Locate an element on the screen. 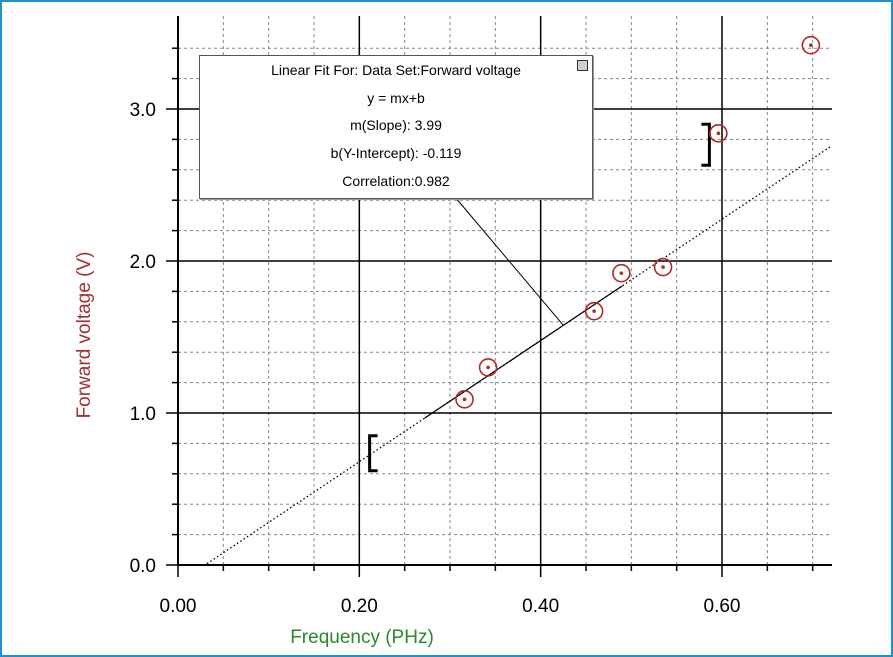 The height and width of the screenshot is (657, 893). x-tick-label: 0.20 is located at coordinates (359, 606).